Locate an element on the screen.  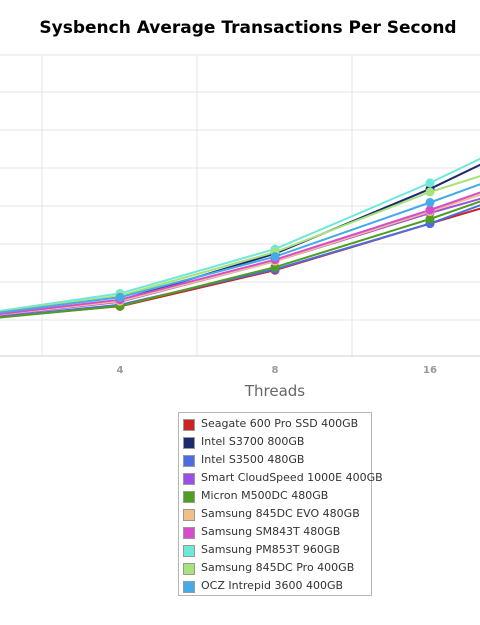
legend-label: Samsung SM843T 480GB is located at coordinates (271, 531).